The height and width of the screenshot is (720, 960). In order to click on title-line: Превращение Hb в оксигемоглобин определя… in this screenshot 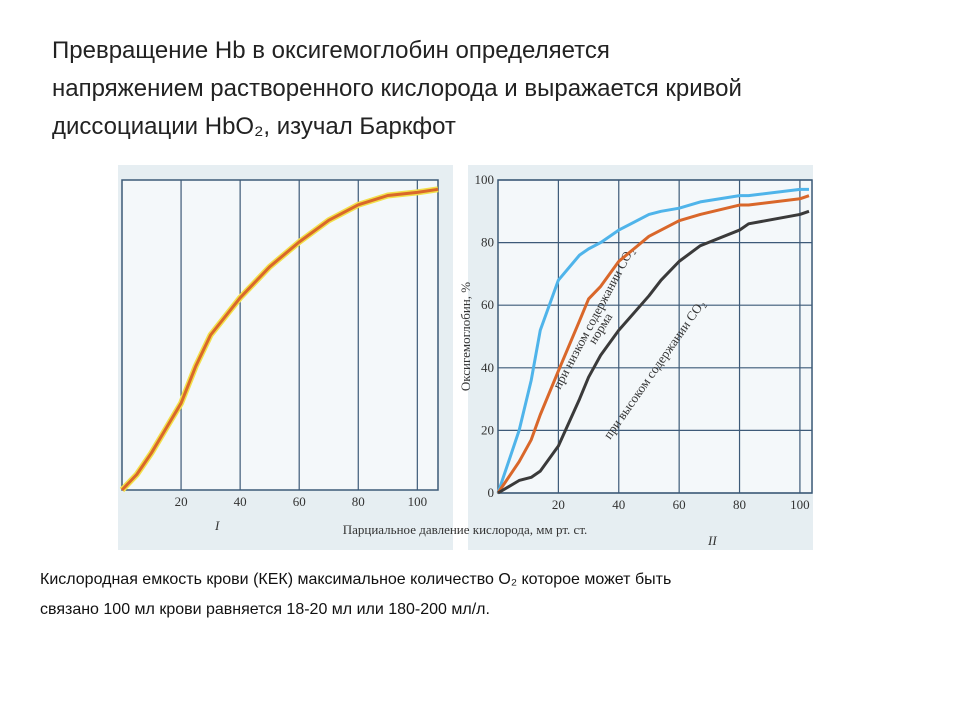, I will do `click(331, 50)`.